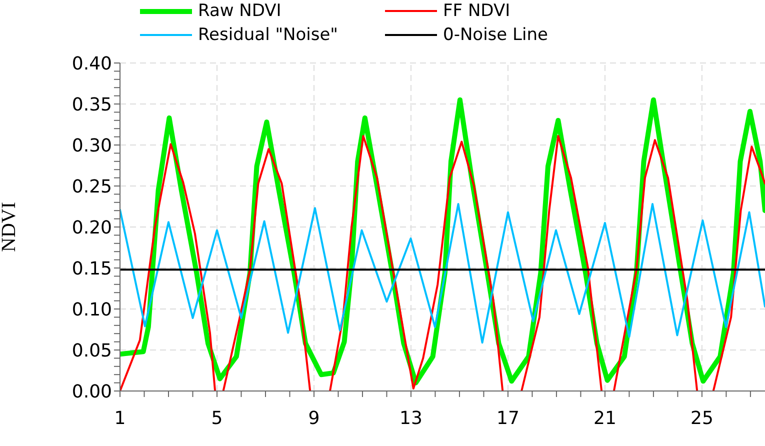  I want to click on y-tick-label: 0.20, so click(92, 227).